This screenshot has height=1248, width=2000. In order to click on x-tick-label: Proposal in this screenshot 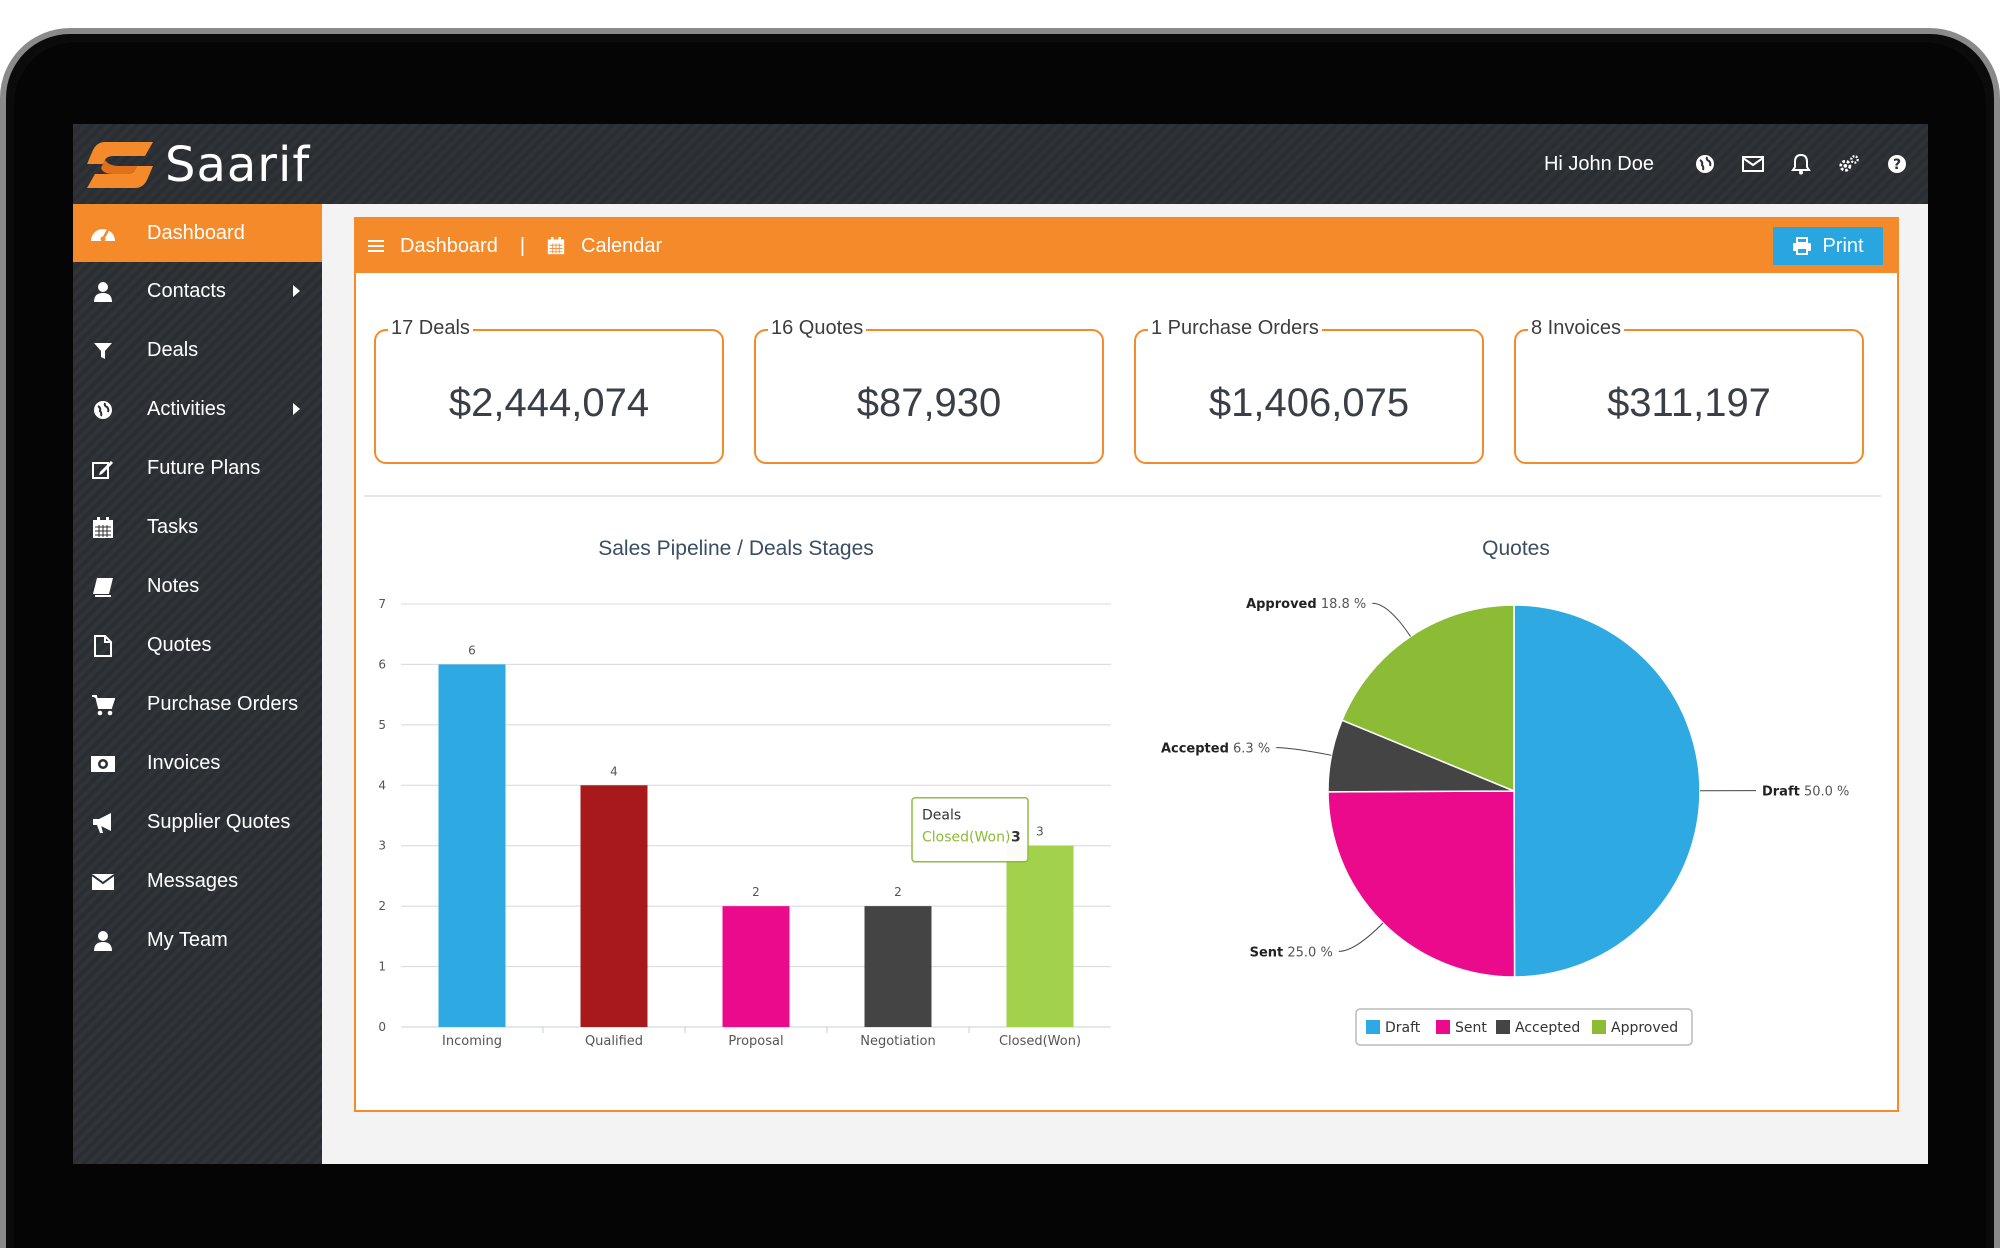, I will do `click(755, 1041)`.